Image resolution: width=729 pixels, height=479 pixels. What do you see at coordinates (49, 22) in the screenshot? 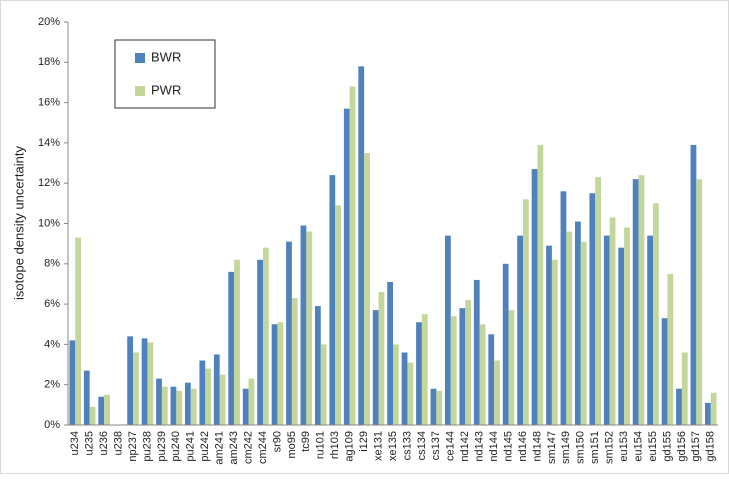
I see `y-tick-label: 20%` at bounding box center [49, 22].